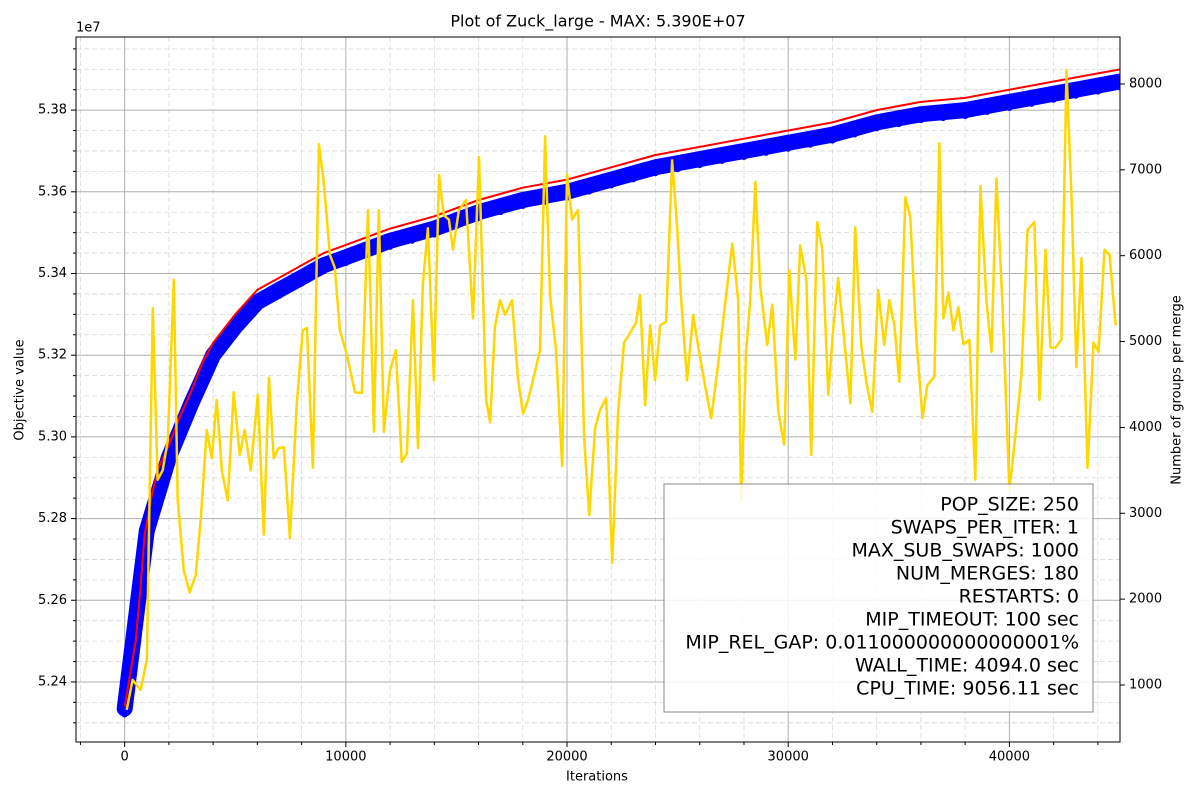 The image size is (1200, 800). I want to click on x-tick-label: 20000, so click(566, 757).